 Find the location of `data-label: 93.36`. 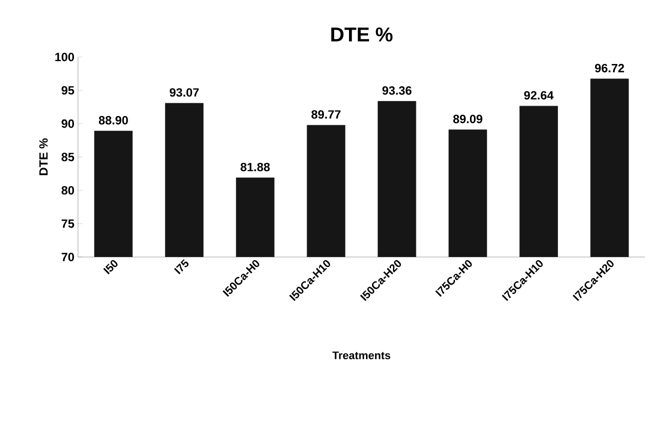

data-label: 93.36 is located at coordinates (397, 90).